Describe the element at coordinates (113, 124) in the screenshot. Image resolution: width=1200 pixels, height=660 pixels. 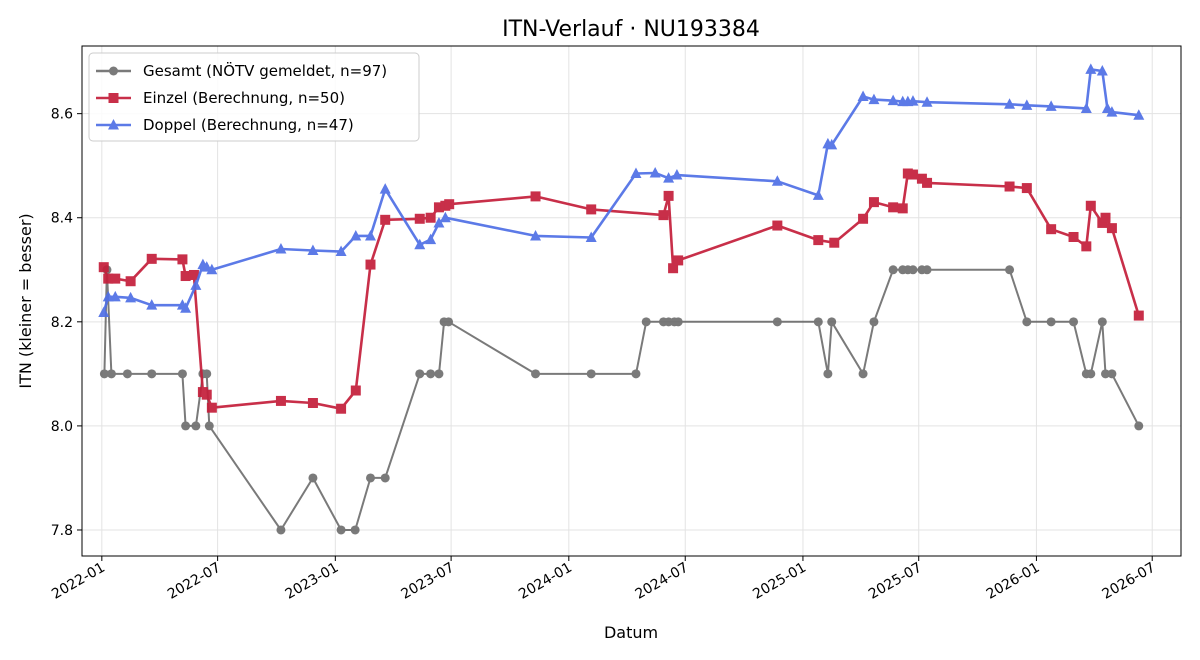
I see `legend-marker-doppel` at that location.